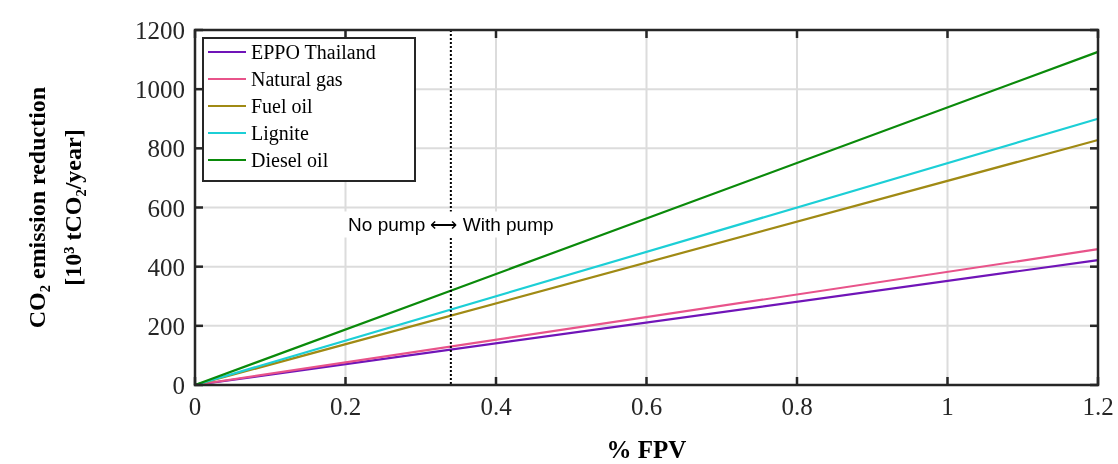 Image resolution: width=1118 pixels, height=464 pixels. Describe the element at coordinates (947, 406) in the screenshot. I see `x-tick-label: 1` at that location.